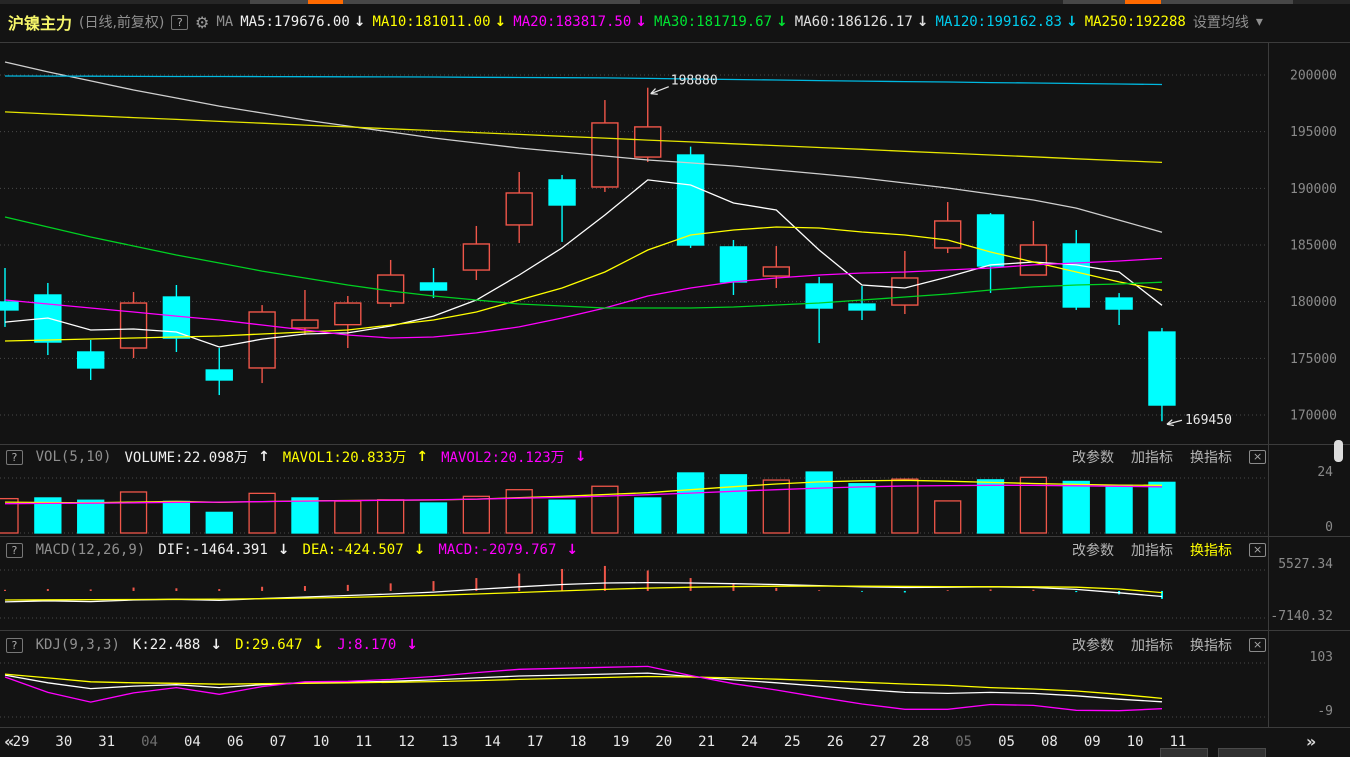 The width and height of the screenshot is (1350, 757). Describe the element at coordinates (1301, 616) in the screenshot. I see `axis-label: -7140.32` at that location.